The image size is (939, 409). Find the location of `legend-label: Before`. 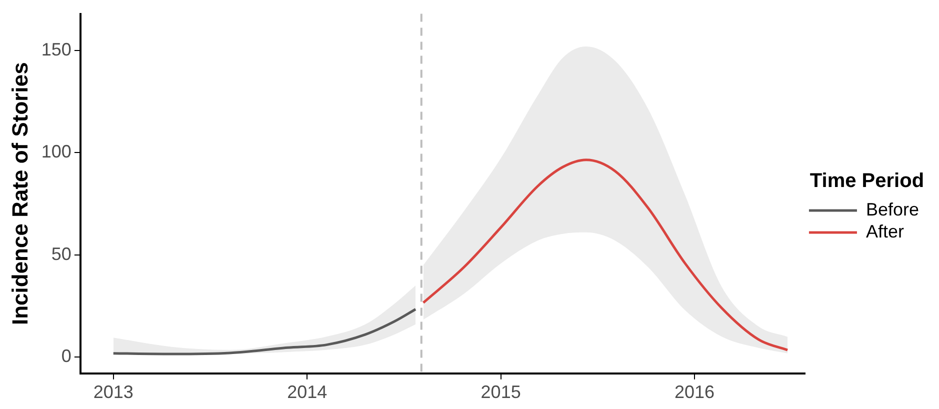

legend-label: Before is located at coordinates (893, 209).